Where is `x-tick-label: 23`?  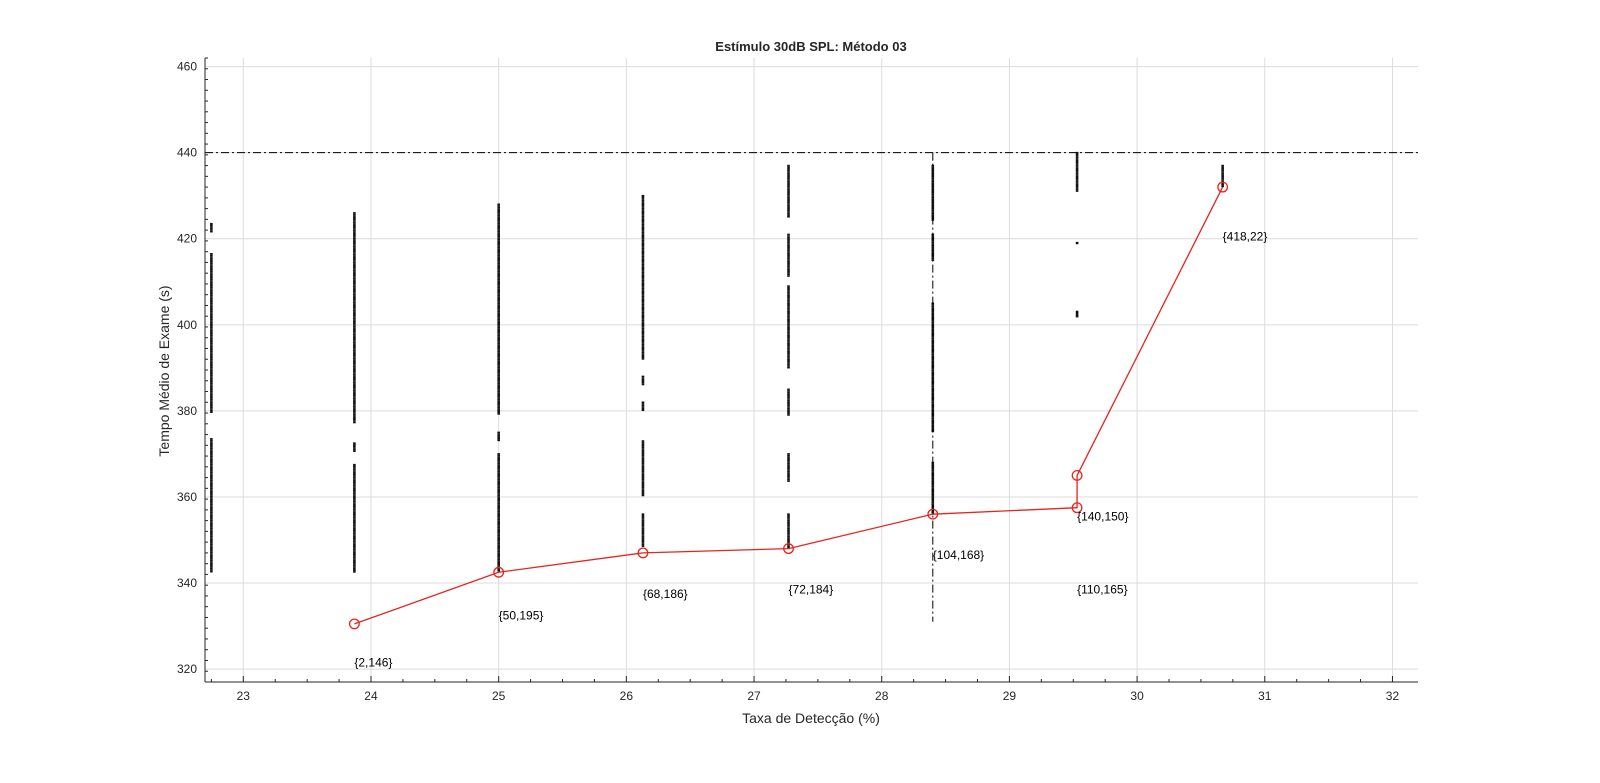
x-tick-label: 23 is located at coordinates (244, 696).